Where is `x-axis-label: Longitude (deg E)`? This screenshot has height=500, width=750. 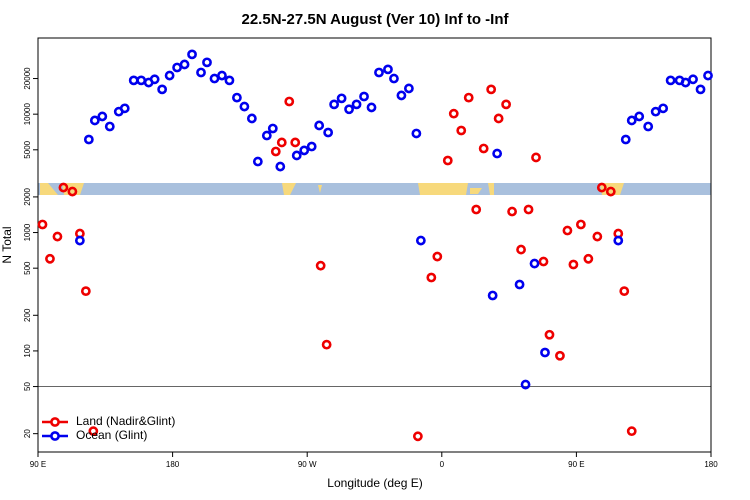
x-axis-label: Longitude (deg E) is located at coordinates (374, 483).